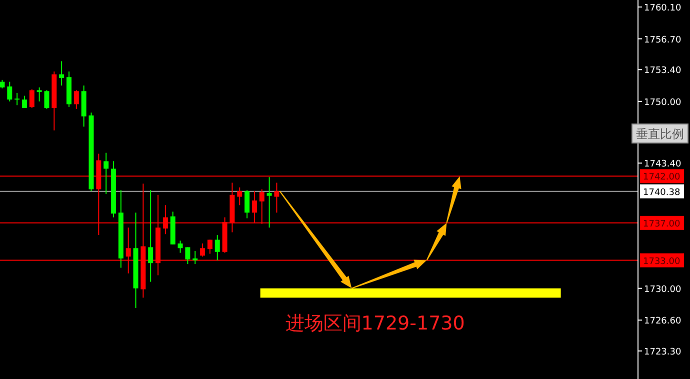 This screenshot has height=379, width=690. What do you see at coordinates (663, 103) in the screenshot?
I see `y-tick-label: 1750.00` at bounding box center [663, 103].